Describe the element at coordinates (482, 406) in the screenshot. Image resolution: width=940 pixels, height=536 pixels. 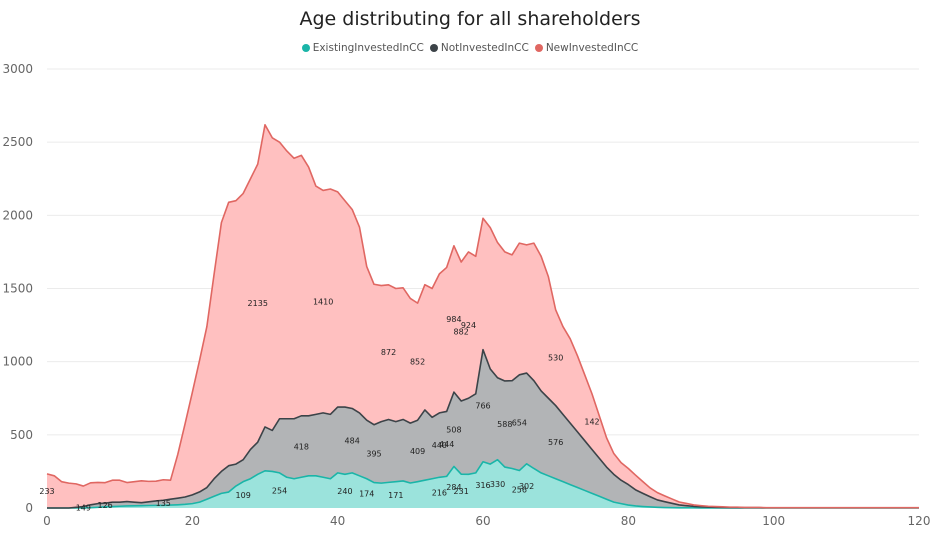
I see `data-label: 766` at that location.